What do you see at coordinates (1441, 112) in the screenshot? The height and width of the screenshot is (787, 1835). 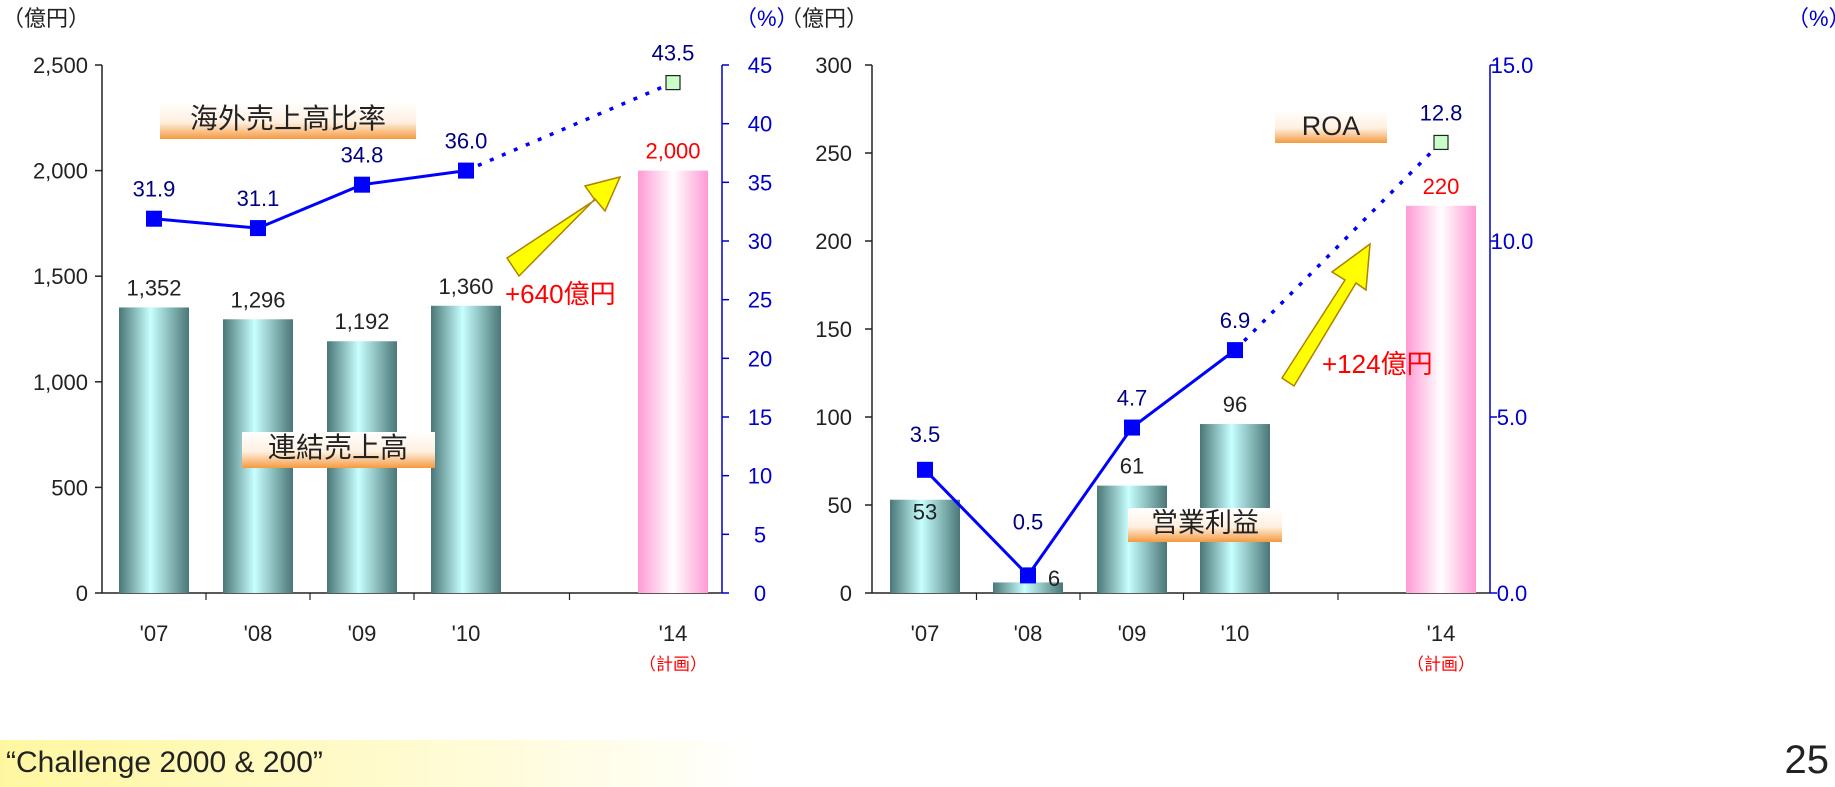 I see `line-value-label: 12.8` at bounding box center [1441, 112].